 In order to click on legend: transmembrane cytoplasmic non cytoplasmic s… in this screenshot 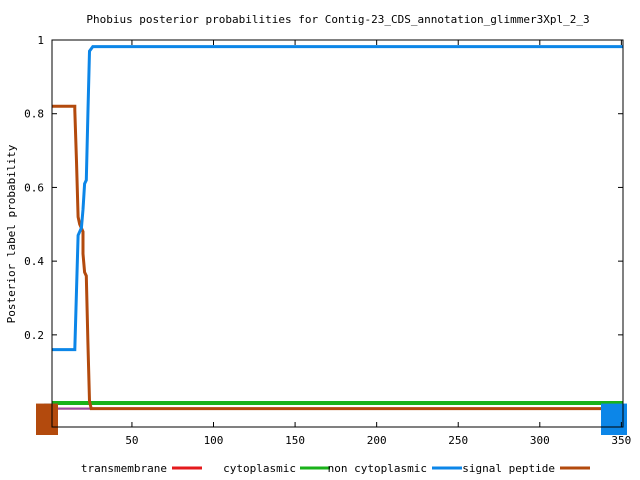, I will do `click(335, 468)`.